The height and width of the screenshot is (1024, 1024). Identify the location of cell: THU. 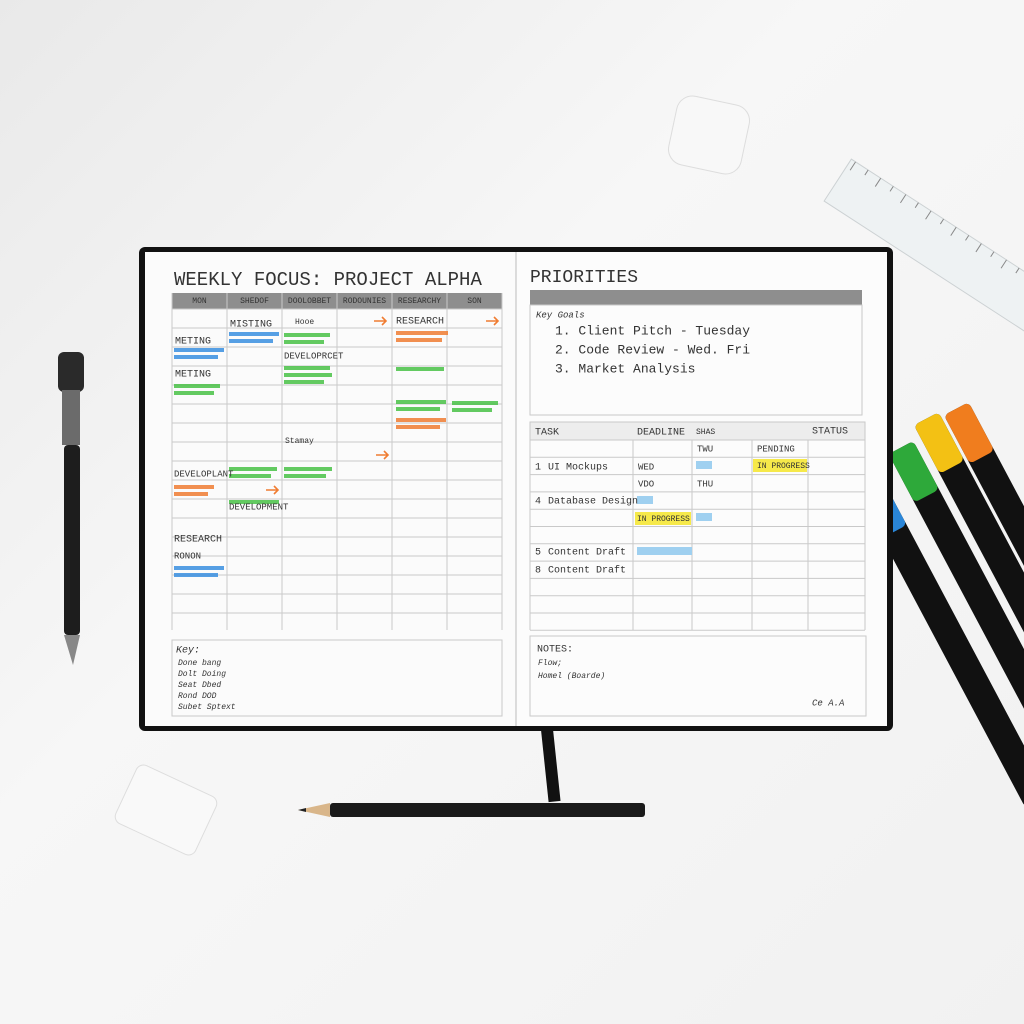
(705, 484).